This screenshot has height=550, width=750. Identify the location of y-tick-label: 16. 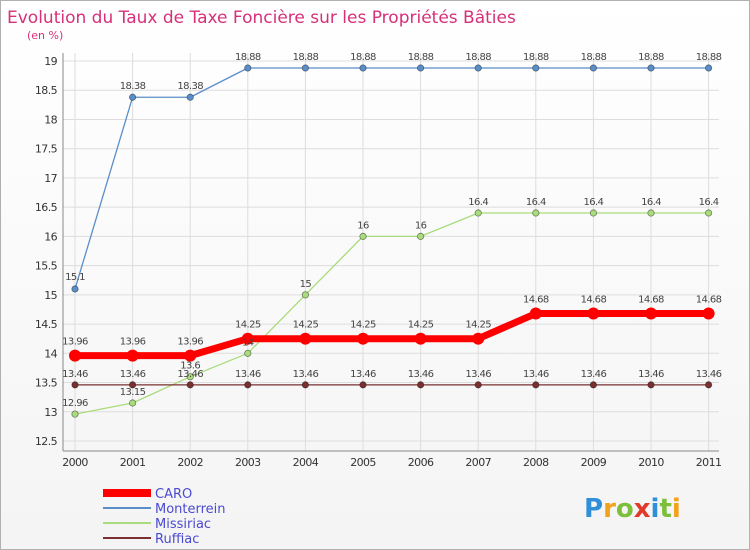
(50, 236).